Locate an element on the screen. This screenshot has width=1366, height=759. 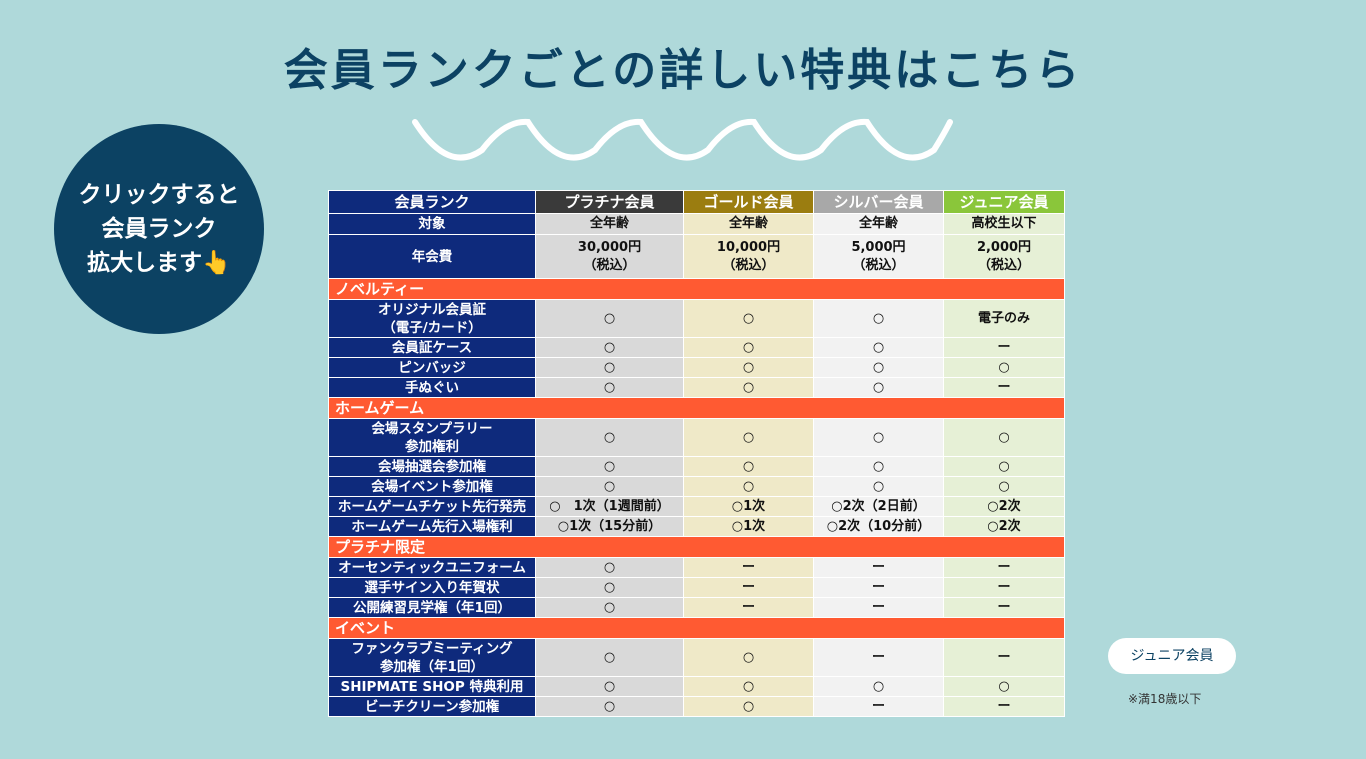
benefit-cell-junior: 電子のみ is located at coordinates (1004, 318).